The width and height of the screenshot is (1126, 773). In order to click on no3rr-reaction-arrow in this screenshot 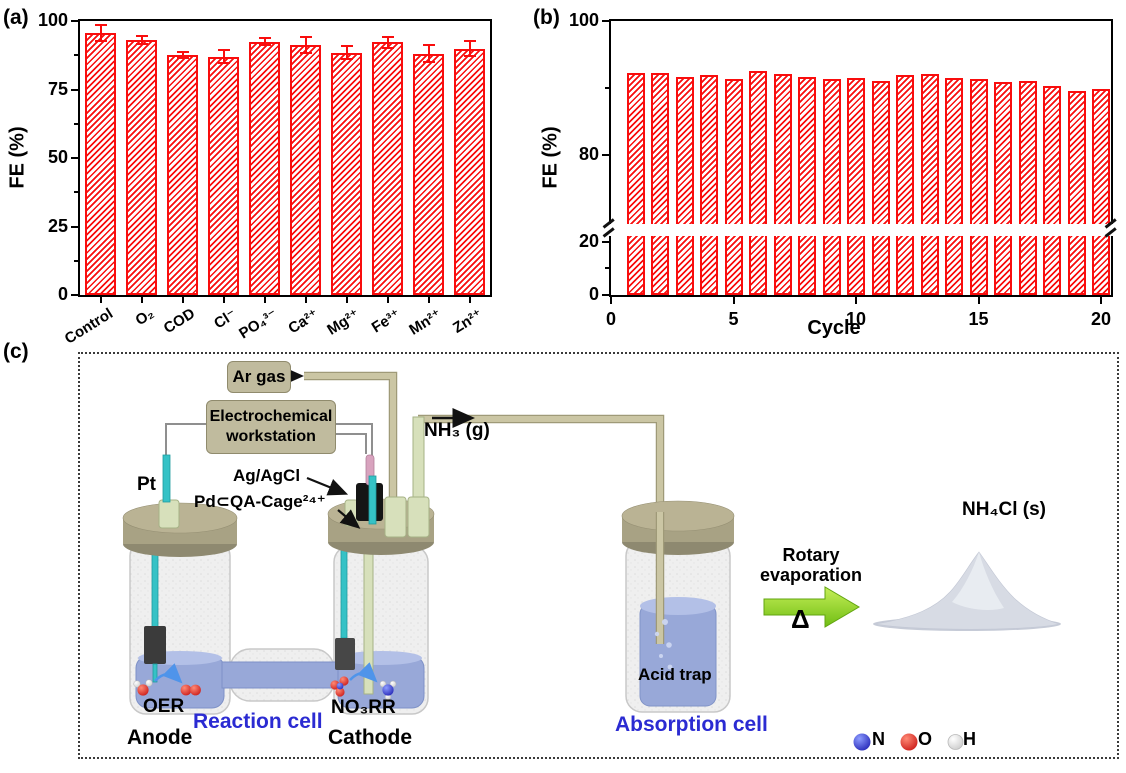, I will do `click(363, 672)`.